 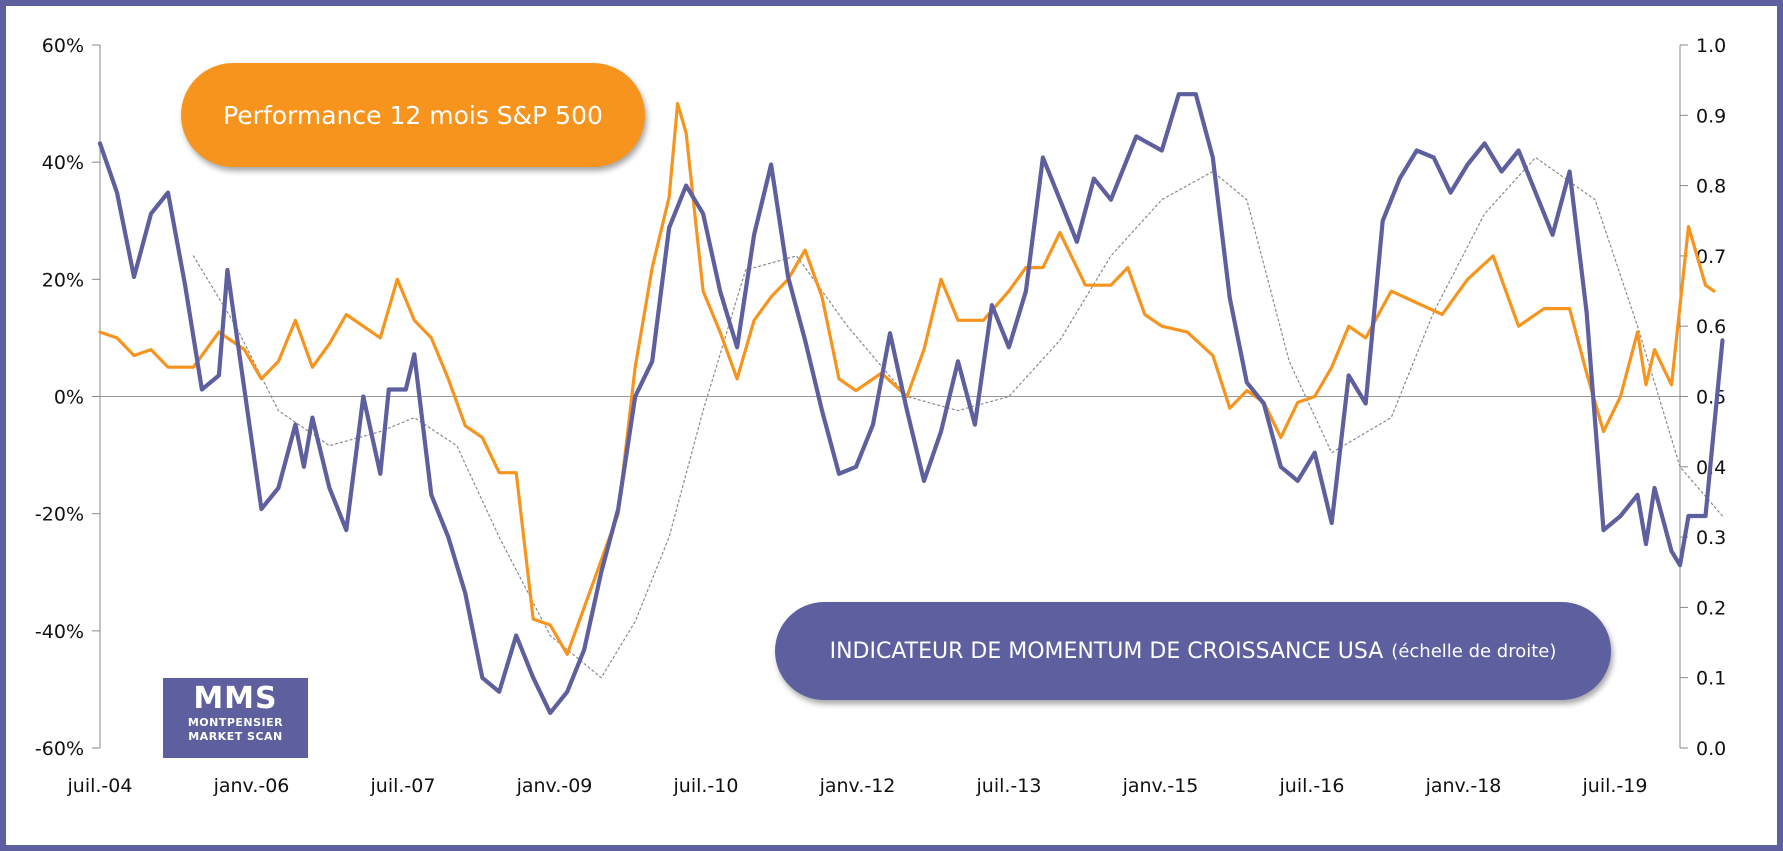 What do you see at coordinates (59, 749) in the screenshot?
I see `left-tick-label: -60%` at bounding box center [59, 749].